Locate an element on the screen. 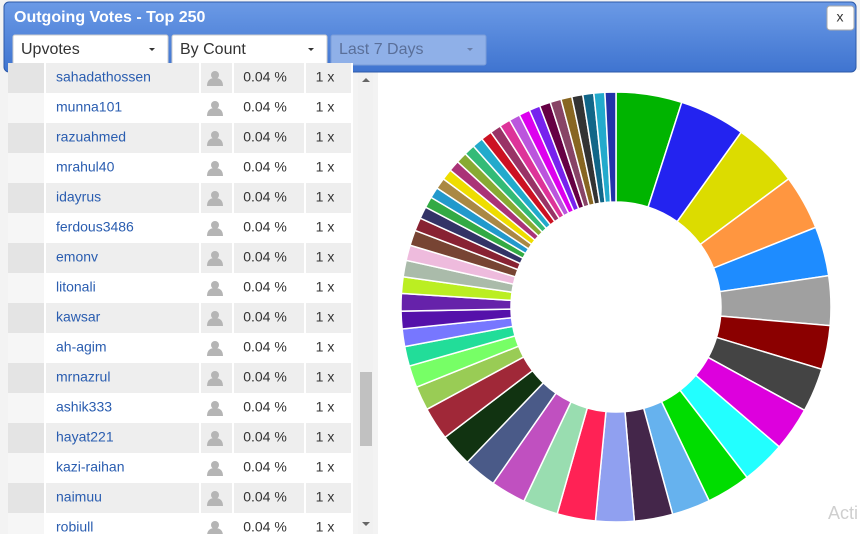 The height and width of the screenshot is (539, 860). vote-type-value: Upvotes is located at coordinates (50, 49).